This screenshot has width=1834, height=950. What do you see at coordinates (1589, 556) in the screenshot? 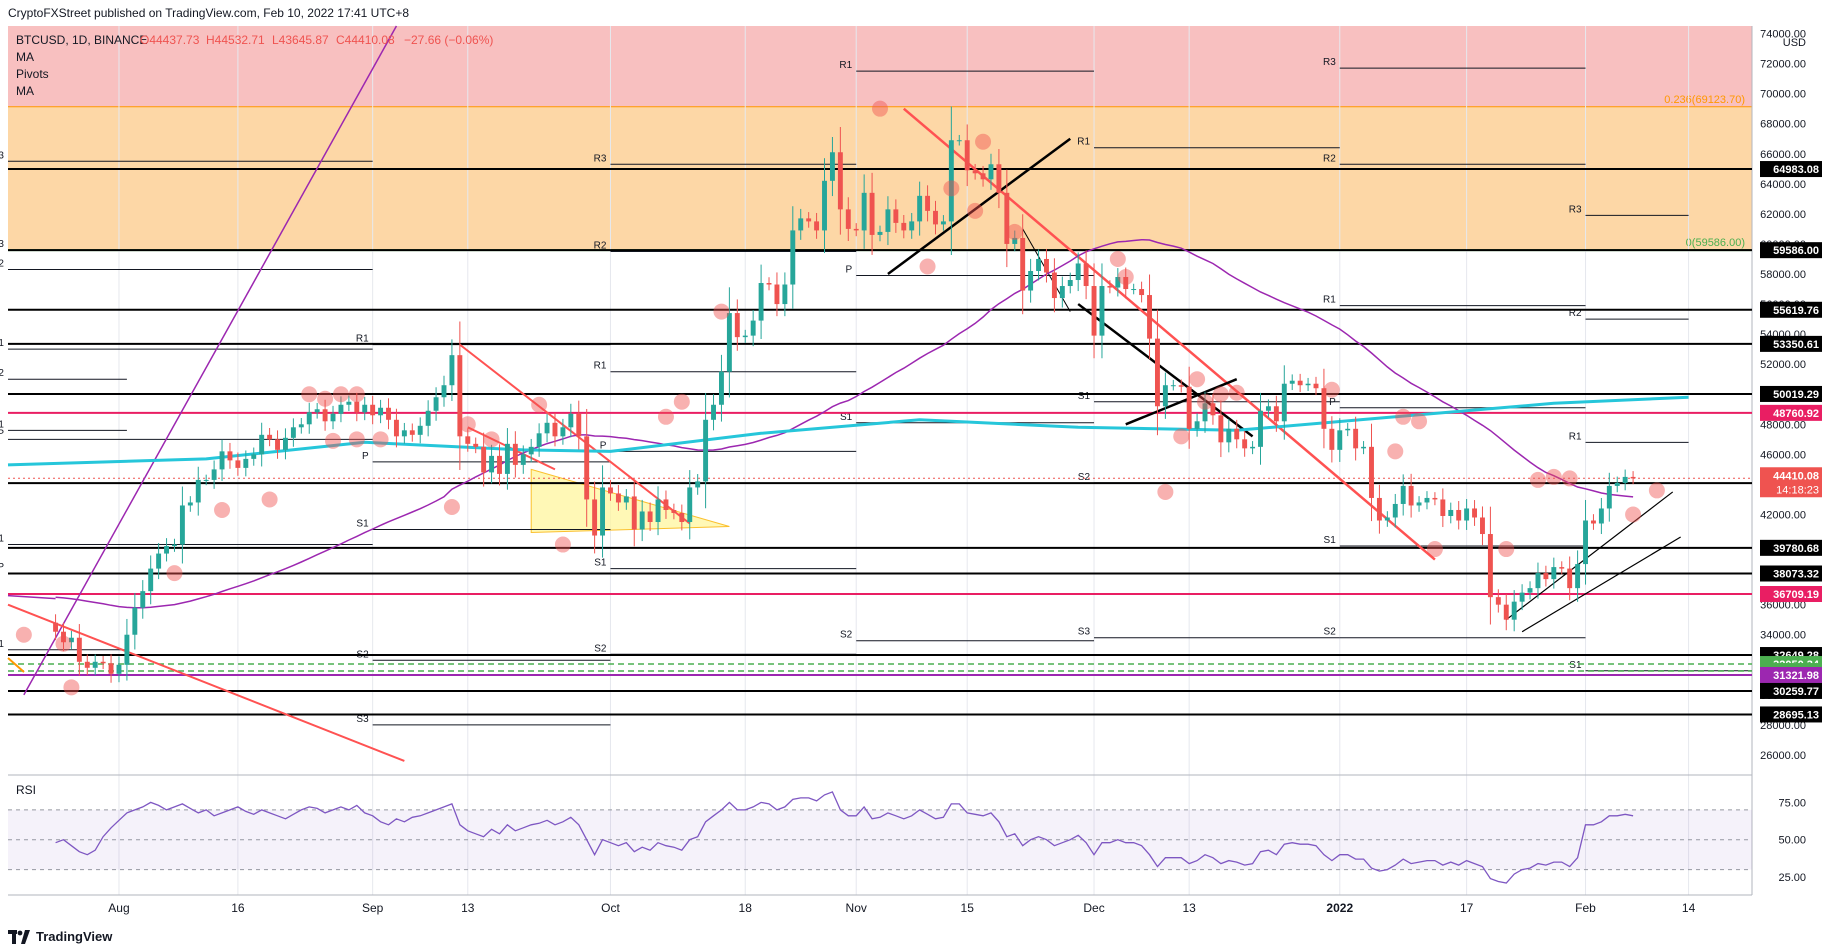
I see `channel-upper` at bounding box center [1589, 556].